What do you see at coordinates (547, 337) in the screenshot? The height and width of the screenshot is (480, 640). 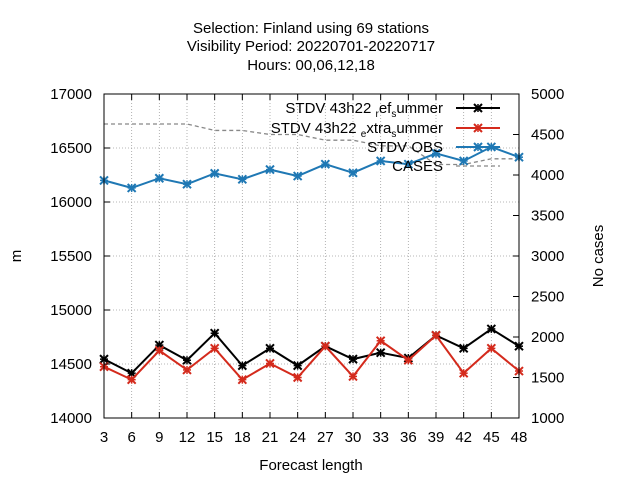 I see `y2-tick-label: 2000` at bounding box center [547, 337].